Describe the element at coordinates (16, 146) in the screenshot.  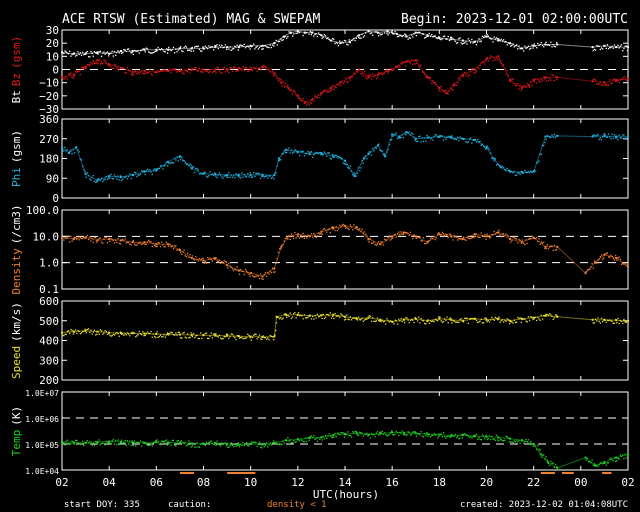
I see `y-axis-label-part-phi-1: (gsm)` at that location.